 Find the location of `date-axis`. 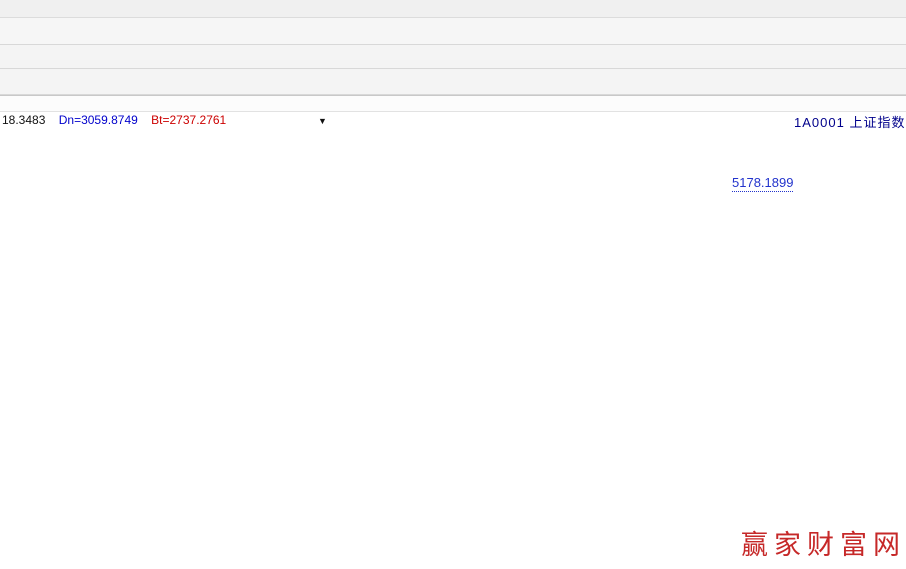

date-axis is located at coordinates (453, 103).